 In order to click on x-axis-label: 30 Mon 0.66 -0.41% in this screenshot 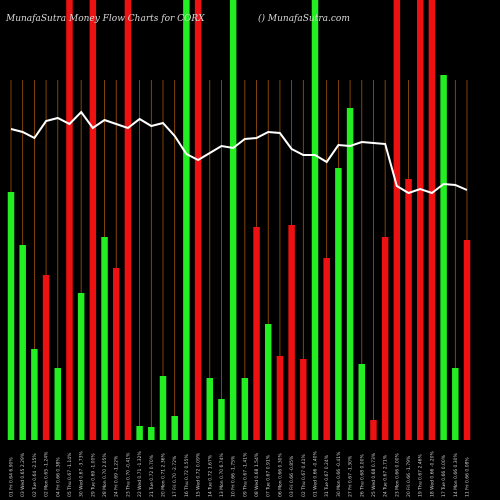, I will do `click(339, 474)`.